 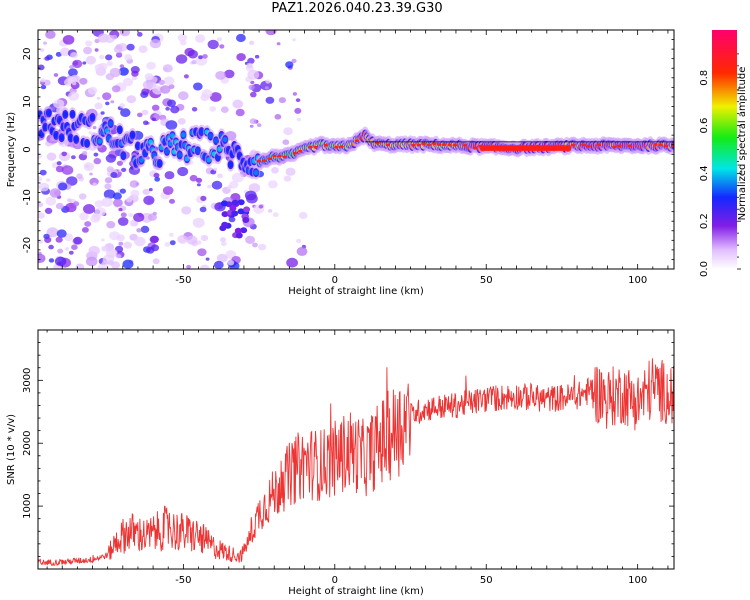 I want to click on y-tick-label: 10, so click(x=27, y=101).